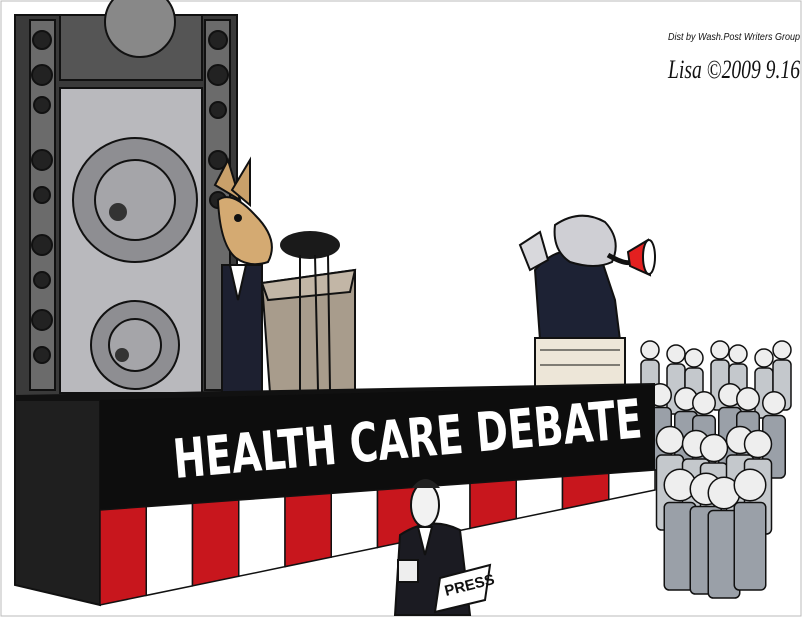 The width and height of the screenshot is (802, 617). Describe the element at coordinates (716, 469) in the screenshot. I see `crowd` at that location.